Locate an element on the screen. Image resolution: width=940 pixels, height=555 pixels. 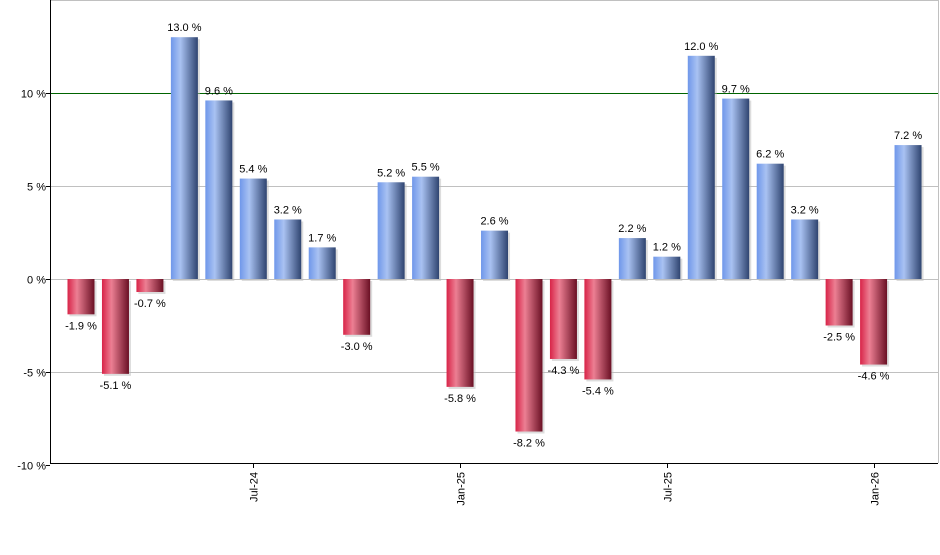
y-tick-label: 10 % is located at coordinates (33, 95).